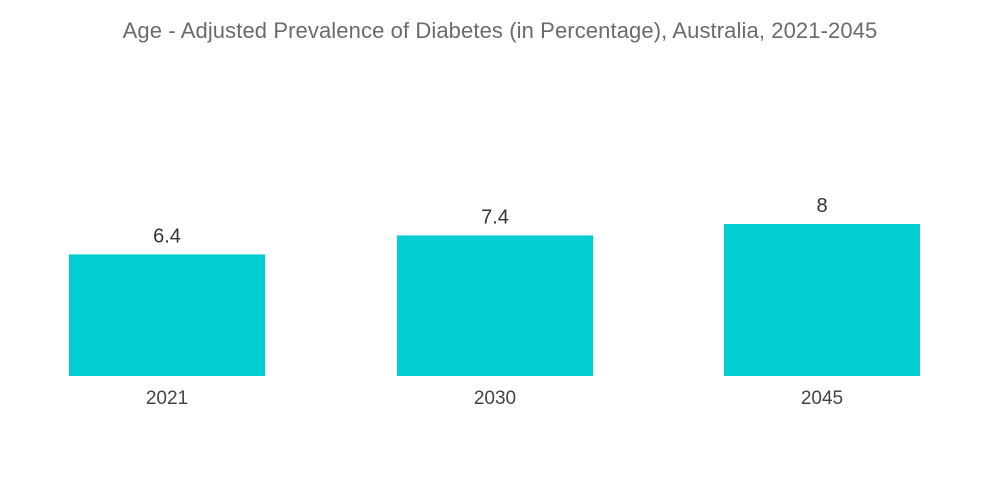  Describe the element at coordinates (167, 315) in the screenshot. I see `bar-2021` at that location.